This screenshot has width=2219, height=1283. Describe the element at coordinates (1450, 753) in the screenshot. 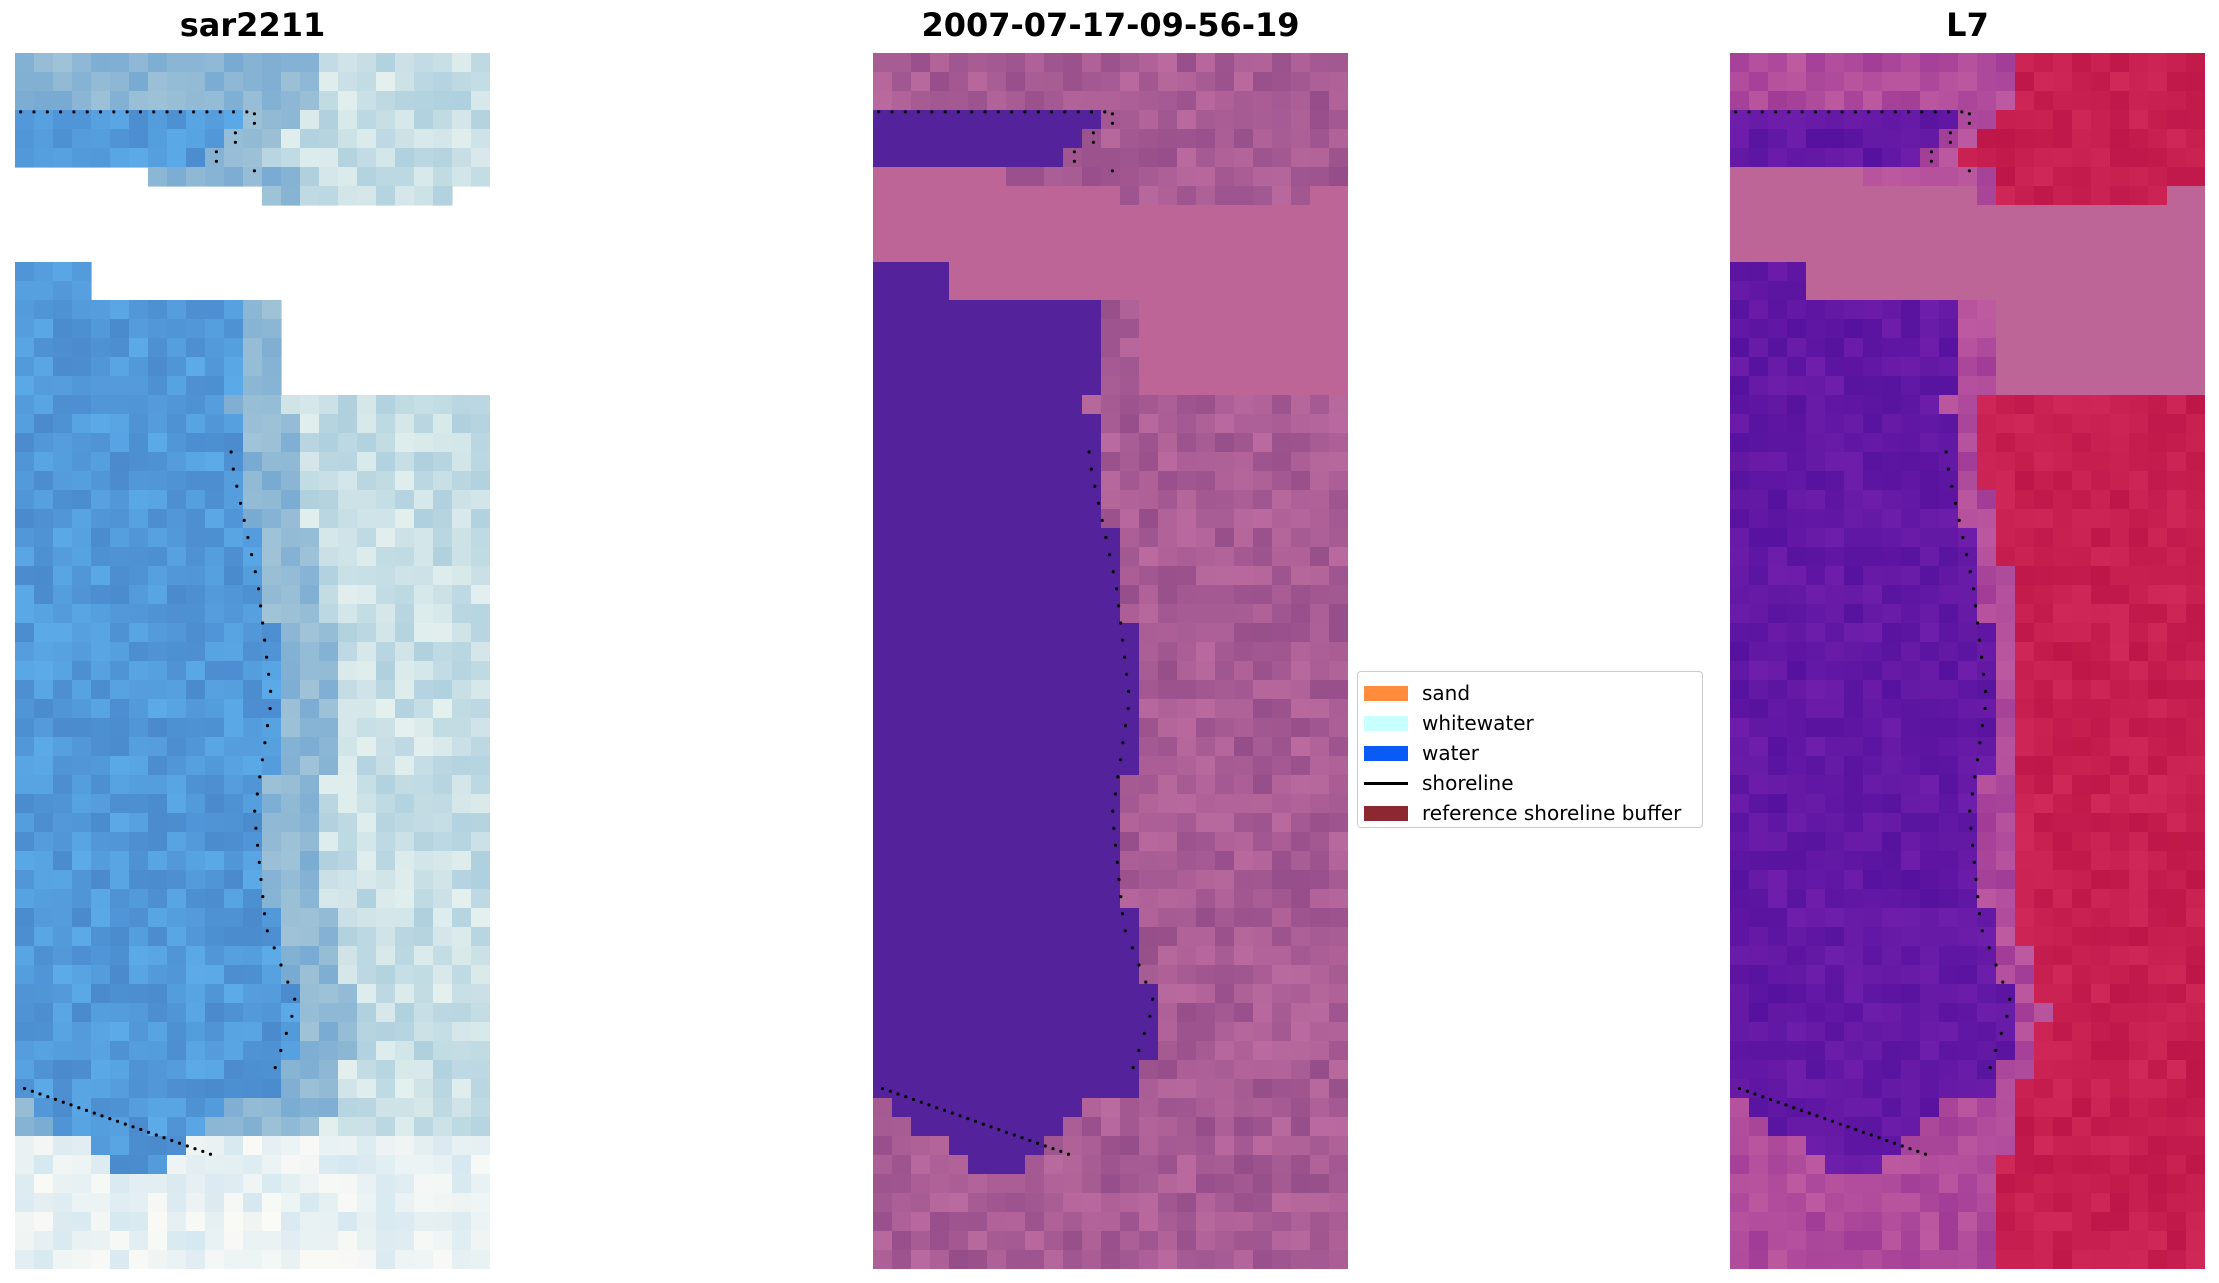

I see `legend-label-water: water` at that location.